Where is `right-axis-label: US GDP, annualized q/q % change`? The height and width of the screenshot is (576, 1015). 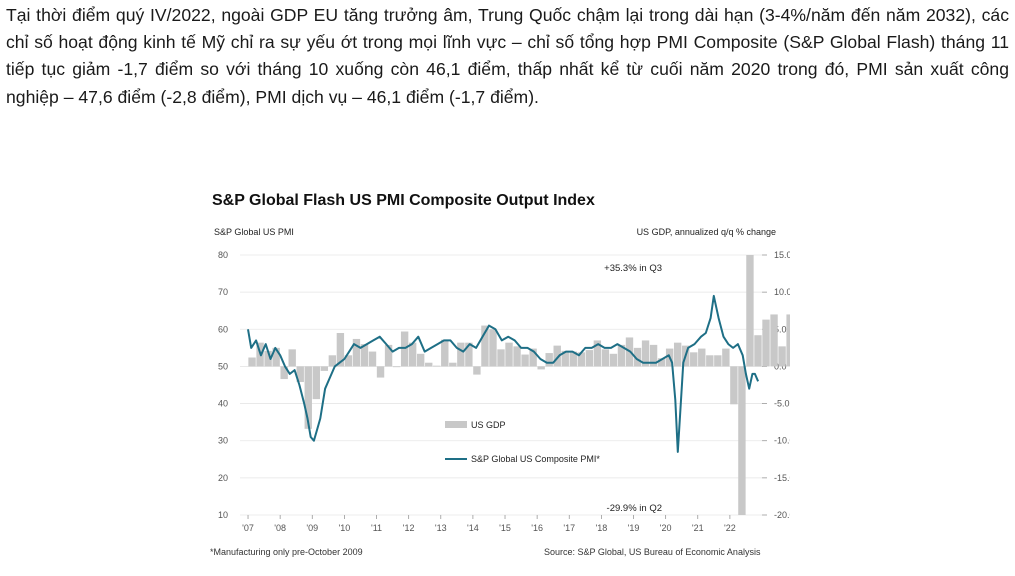
right-axis-label: US GDP, annualized q/q % change is located at coordinates (706, 232).